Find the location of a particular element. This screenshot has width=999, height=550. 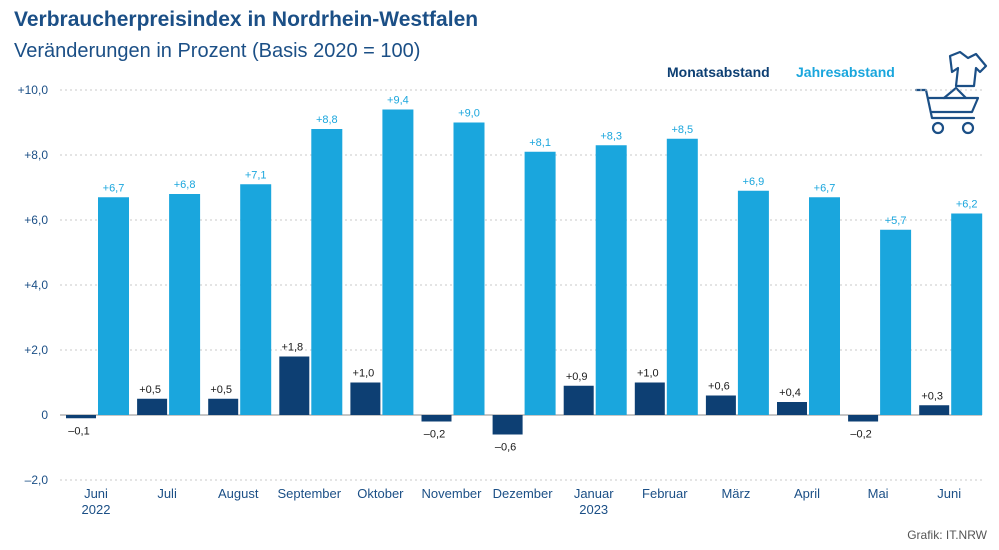

data-label-jahresabstand: +9,4 is located at coordinates (398, 101).